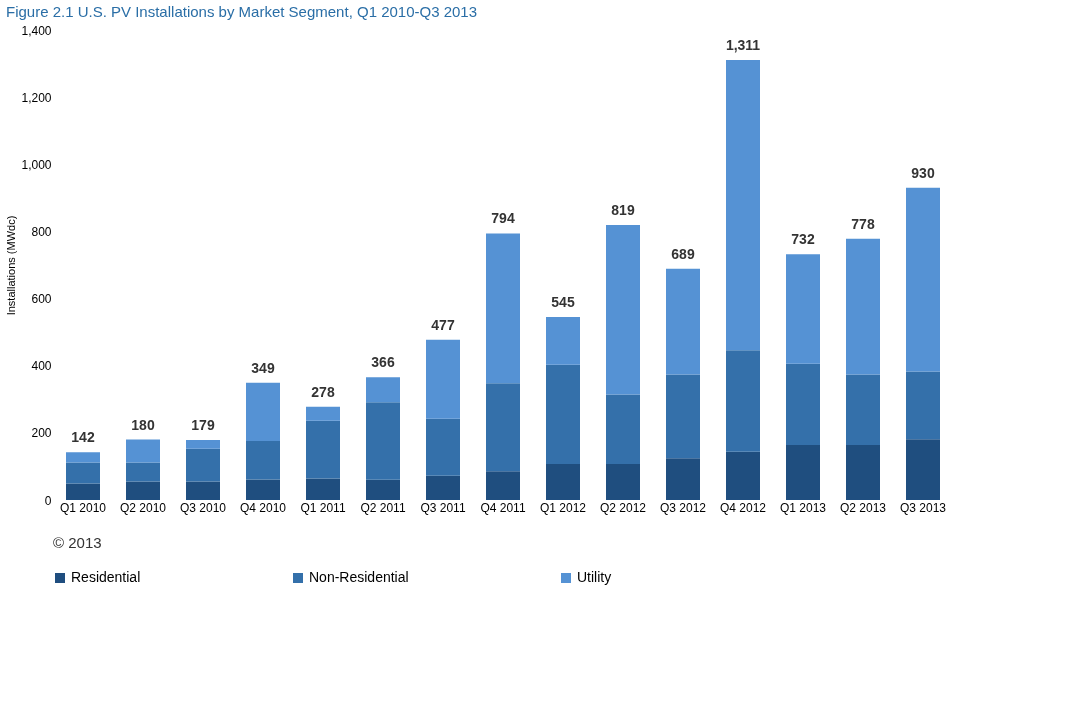 Image resolution: width=1066 pixels, height=706 pixels. I want to click on x-tick-label: Q4 2011, so click(503, 507).